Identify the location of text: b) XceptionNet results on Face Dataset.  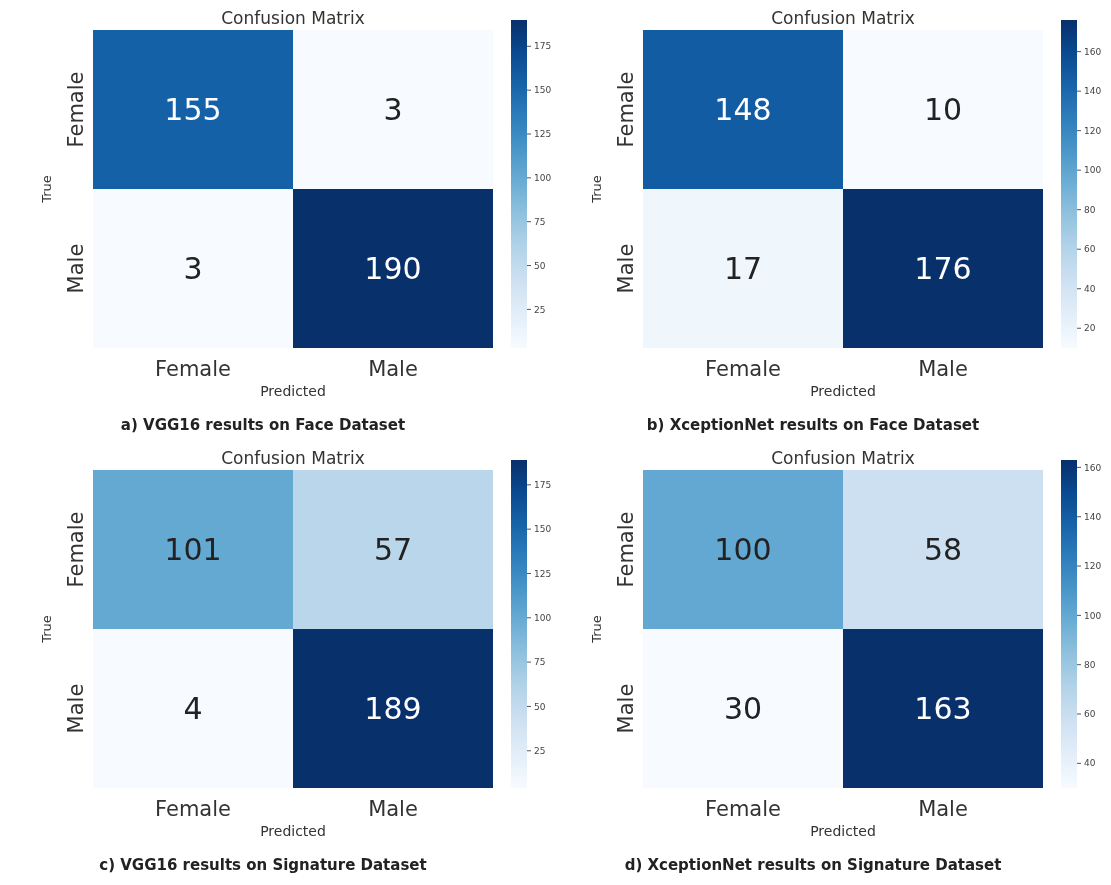
(813, 425).